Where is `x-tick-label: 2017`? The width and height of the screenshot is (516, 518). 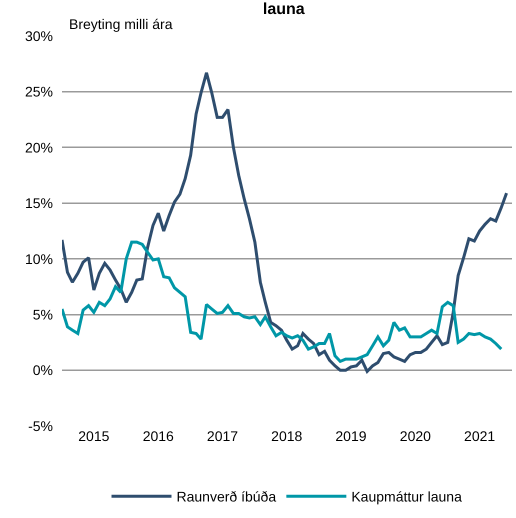
x-tick-label: 2017 is located at coordinates (222, 436).